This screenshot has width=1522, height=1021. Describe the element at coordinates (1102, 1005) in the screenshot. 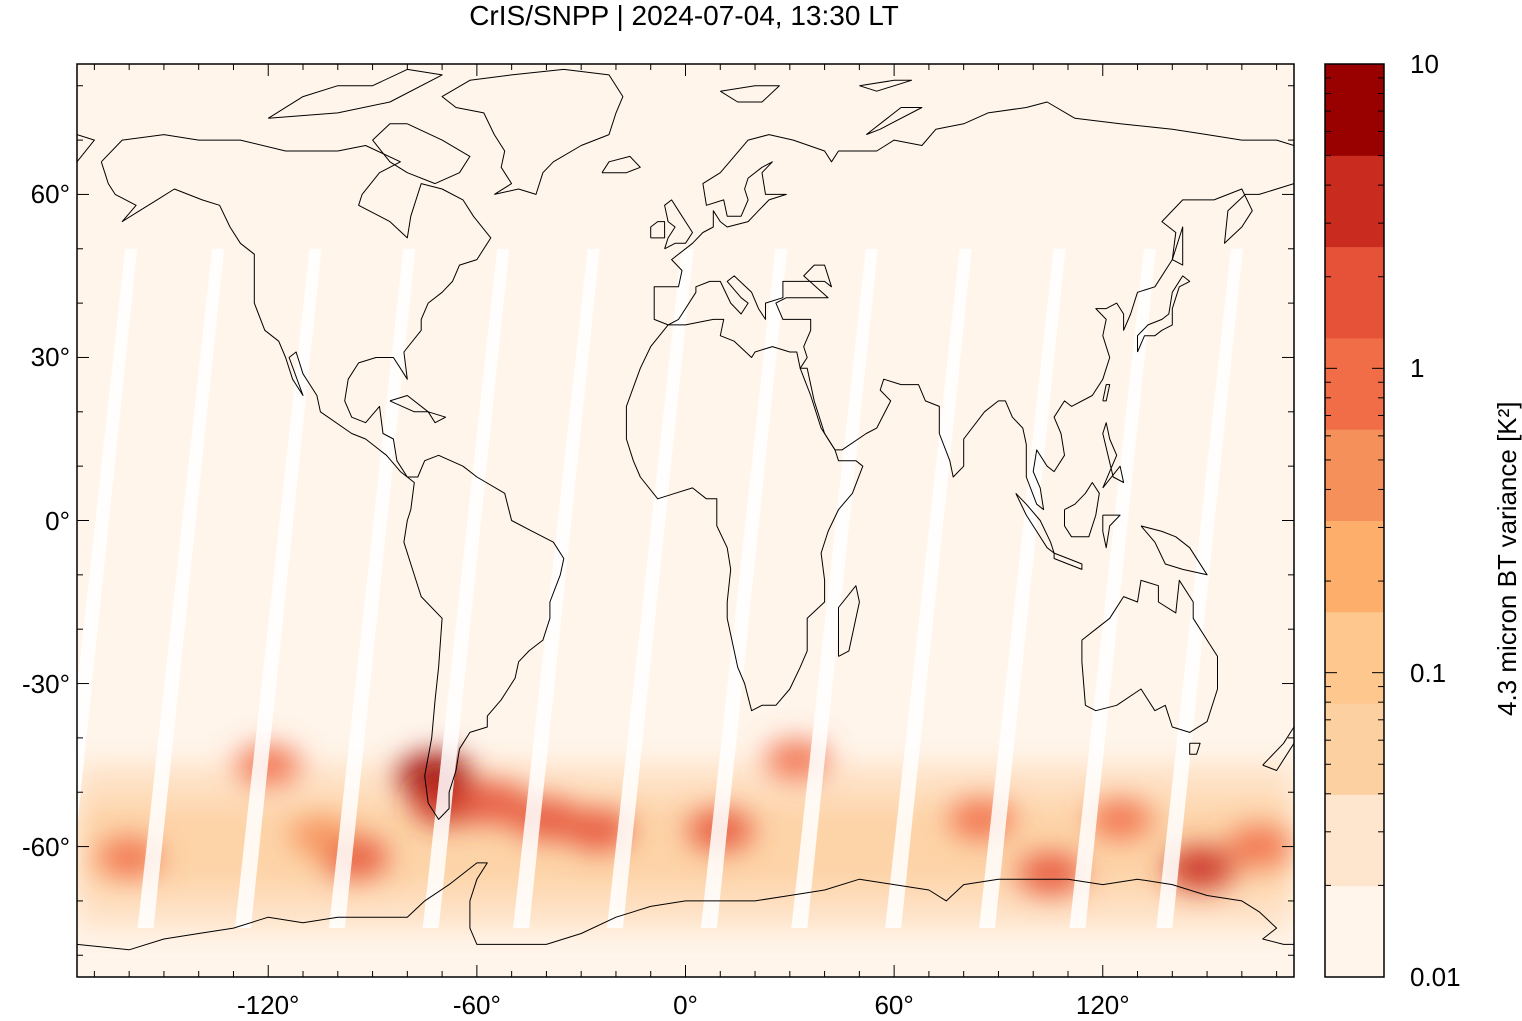

I see `x-tick-label: 120°` at that location.